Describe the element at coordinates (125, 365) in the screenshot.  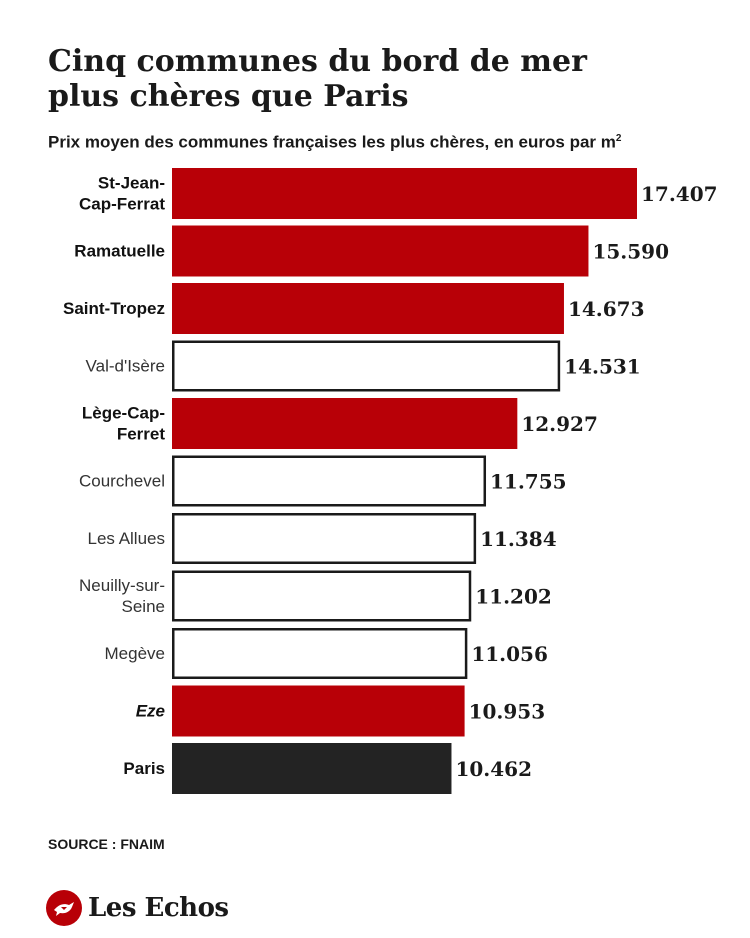
I see `category-label-3-0: Val-d'Isère` at that location.